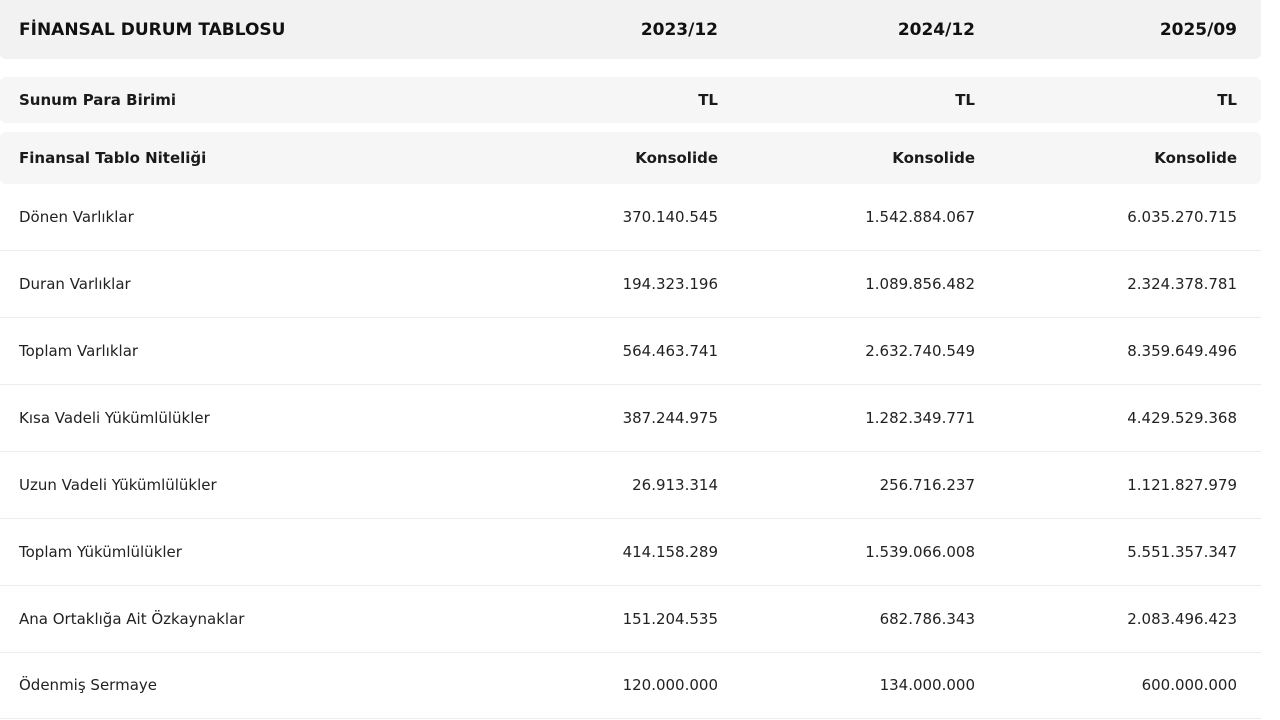  What do you see at coordinates (132, 619) in the screenshot?
I see `row-label: Ana Ortaklığa Ait Özkaynaklar` at bounding box center [132, 619].